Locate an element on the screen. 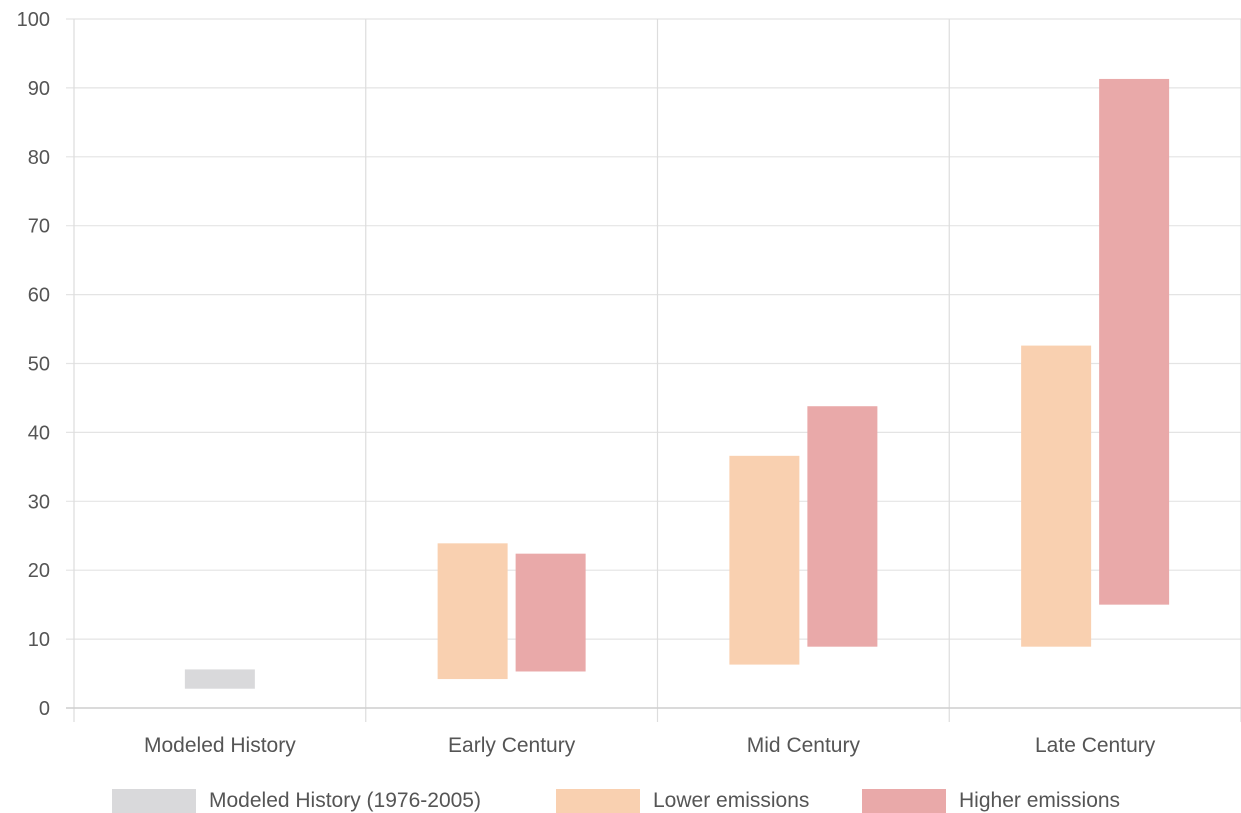 Image resolution: width=1241 pixels, height=813 pixels. bar-higher-emissions-late-century is located at coordinates (1134, 341).